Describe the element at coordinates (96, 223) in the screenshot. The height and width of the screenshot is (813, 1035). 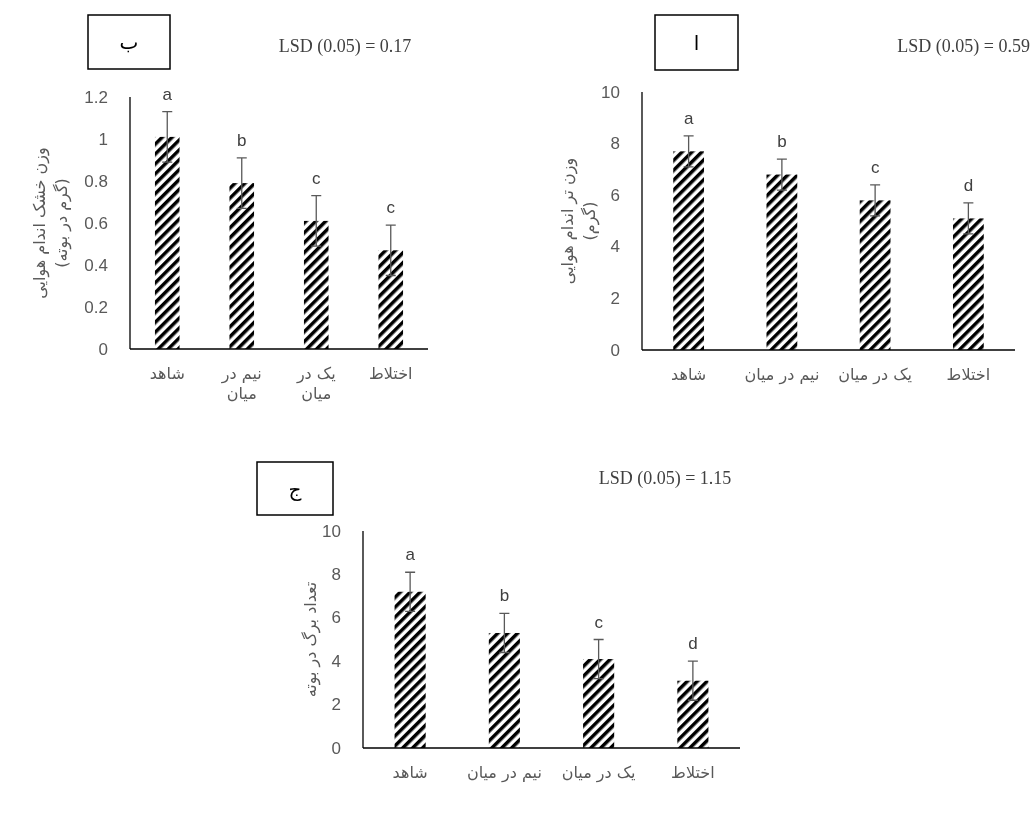
I see `y-tick-label: 0.6` at that location.